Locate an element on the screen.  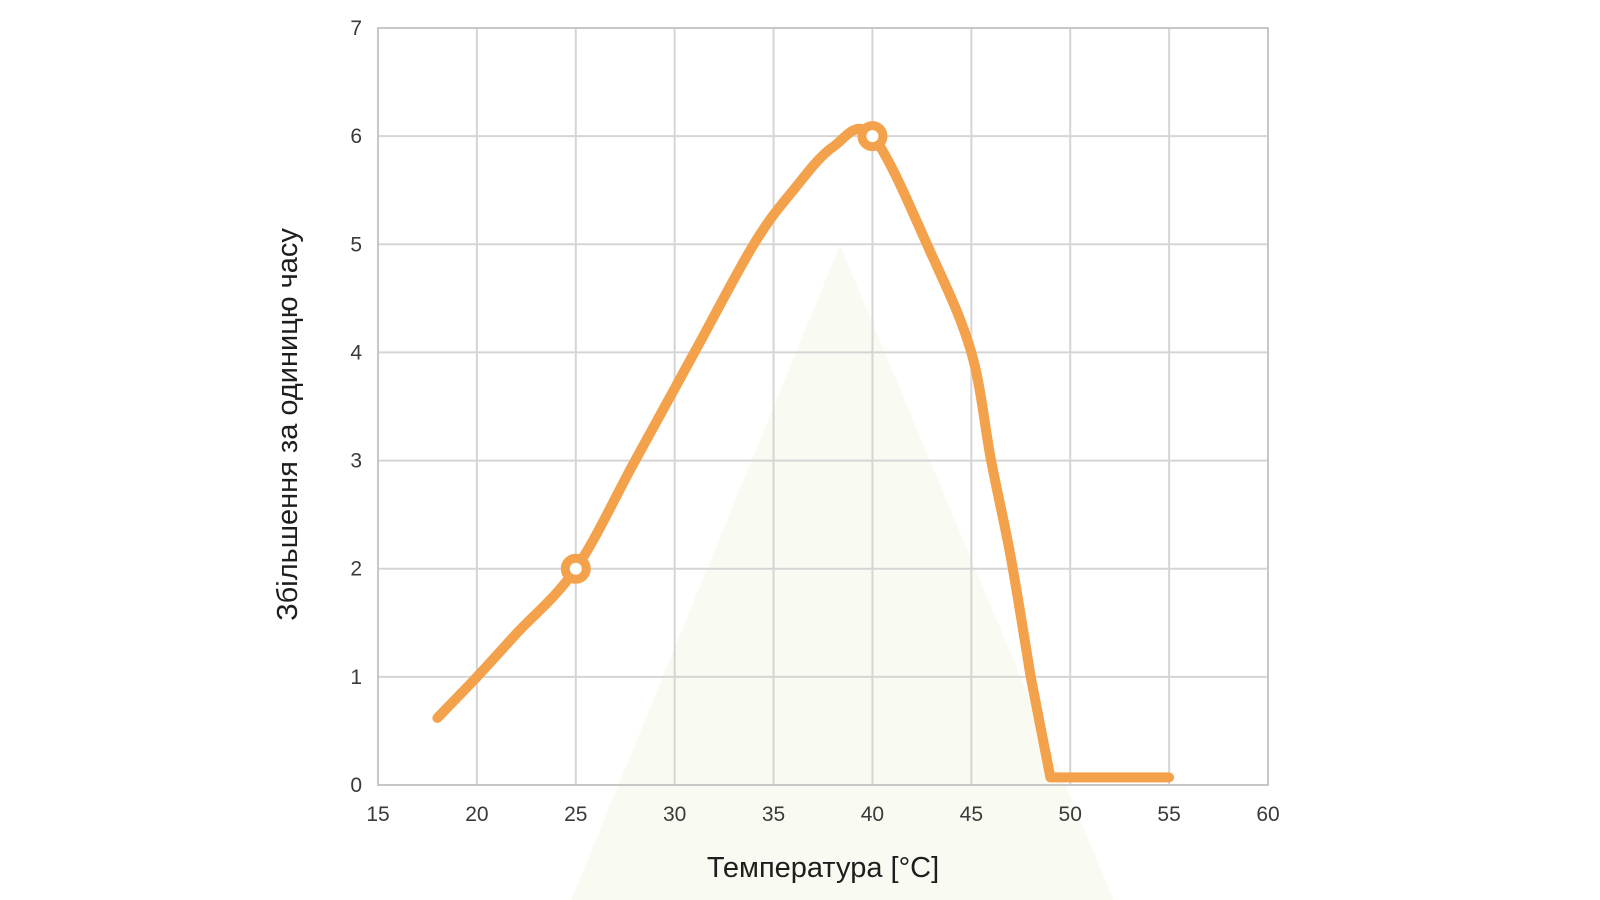
data-point-markers is located at coordinates (724, 352).